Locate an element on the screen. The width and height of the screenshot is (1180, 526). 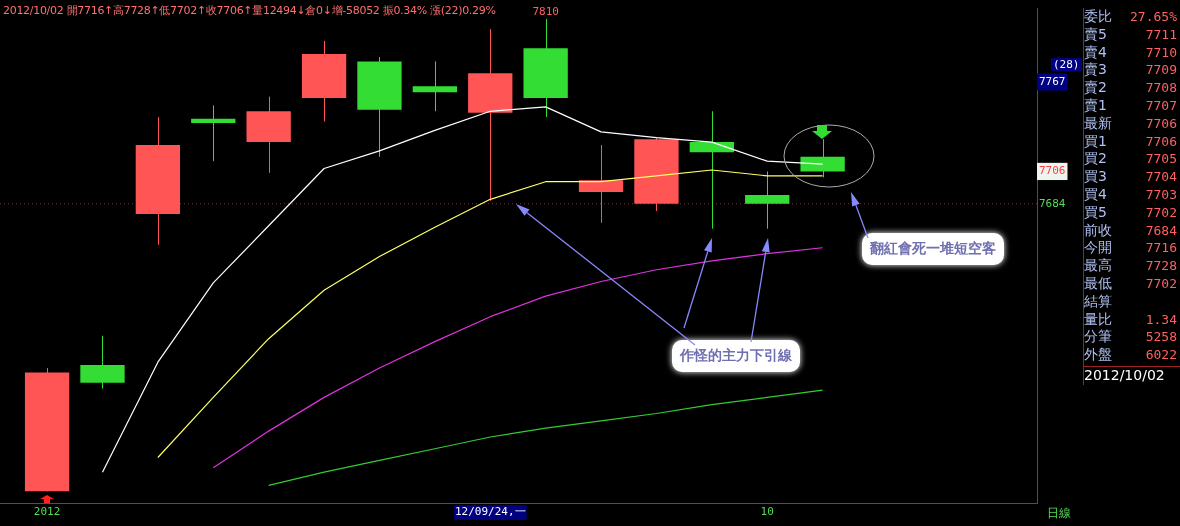
text: 賣2 7708 is located at coordinates (1130, 87).